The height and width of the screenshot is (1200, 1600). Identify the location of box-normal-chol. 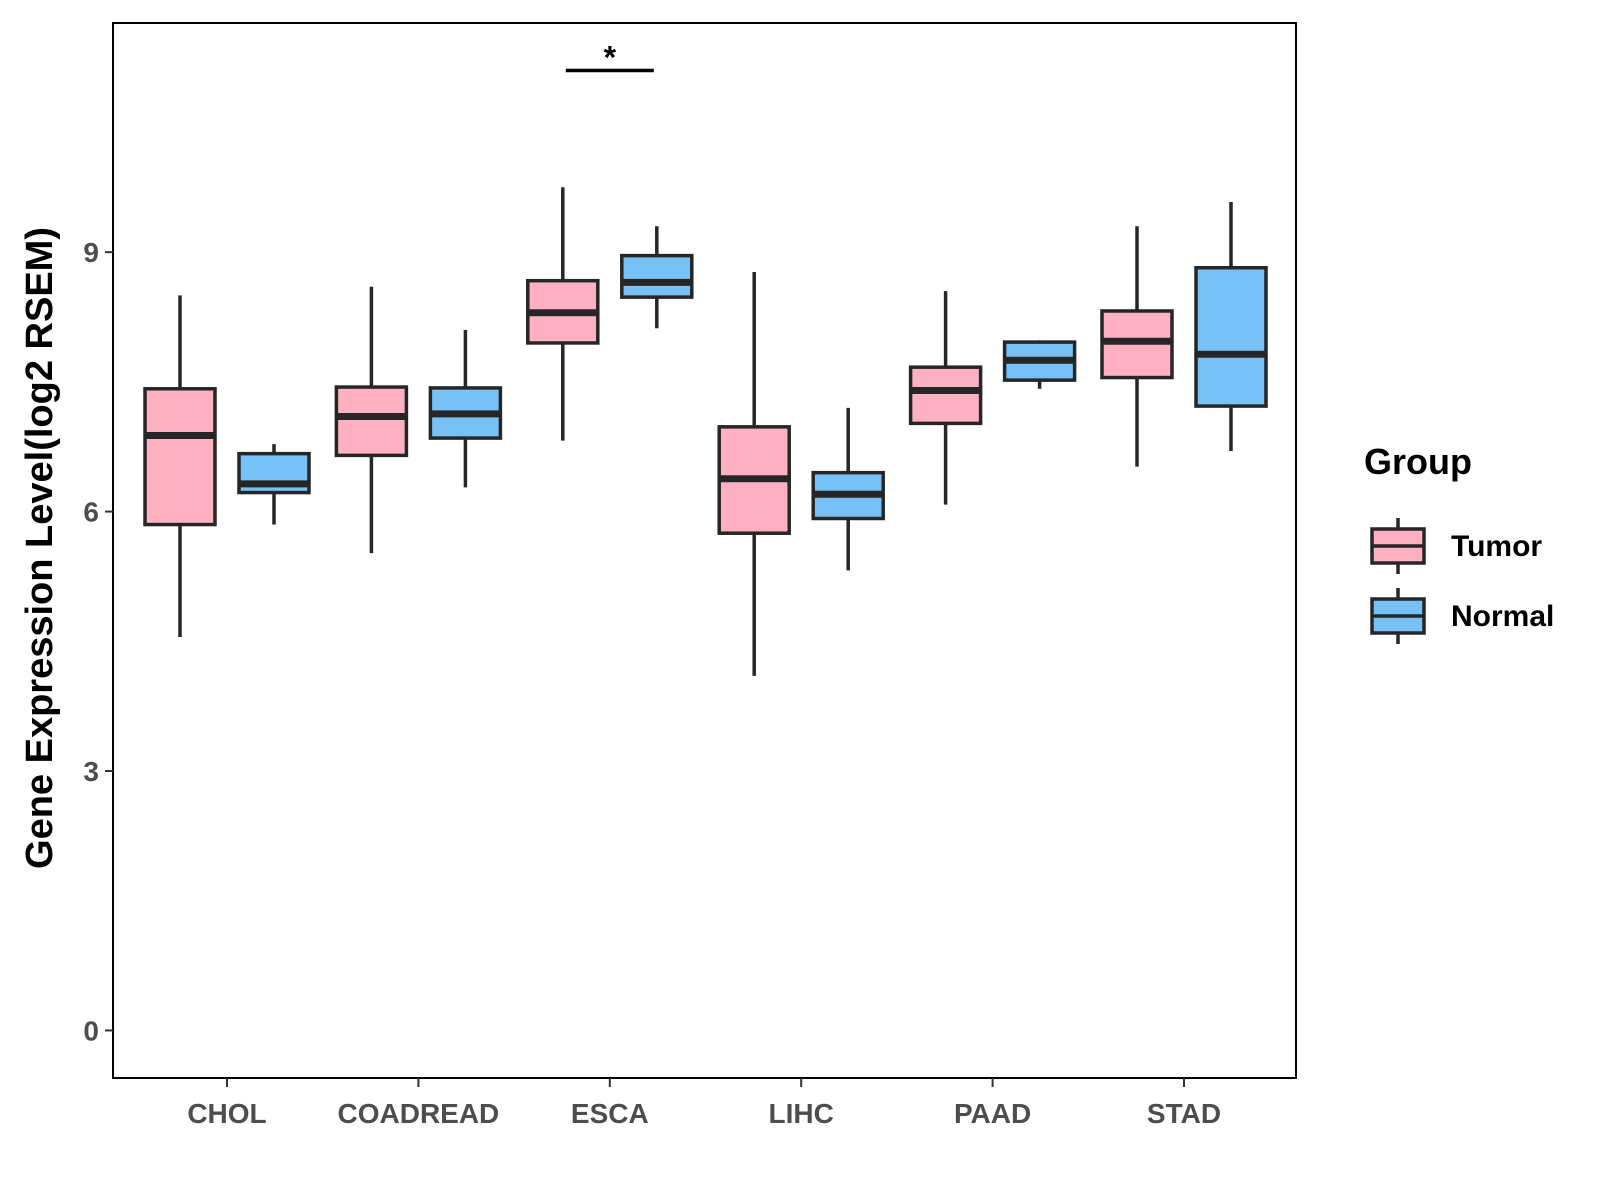
(274, 484).